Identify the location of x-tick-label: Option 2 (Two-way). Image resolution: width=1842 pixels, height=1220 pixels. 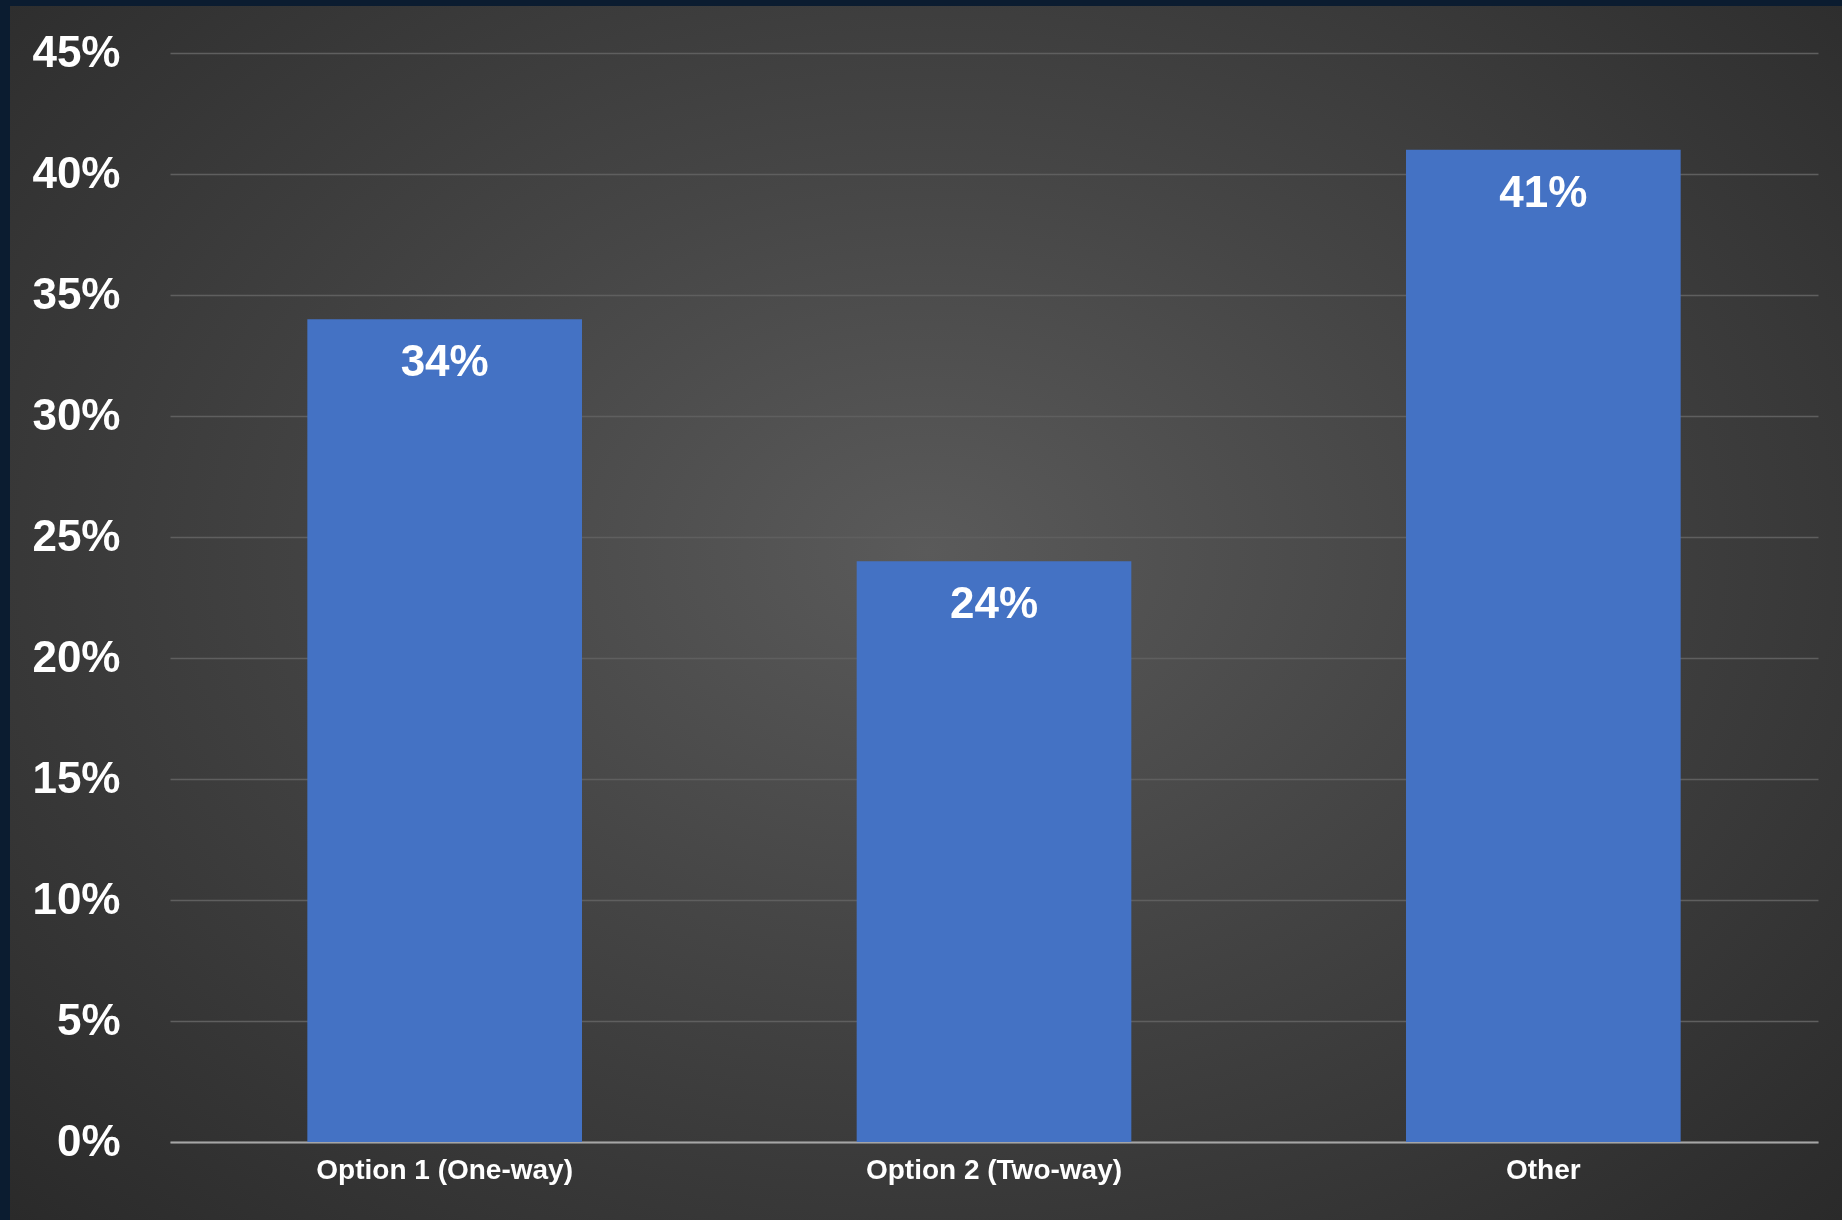
(994, 1169).